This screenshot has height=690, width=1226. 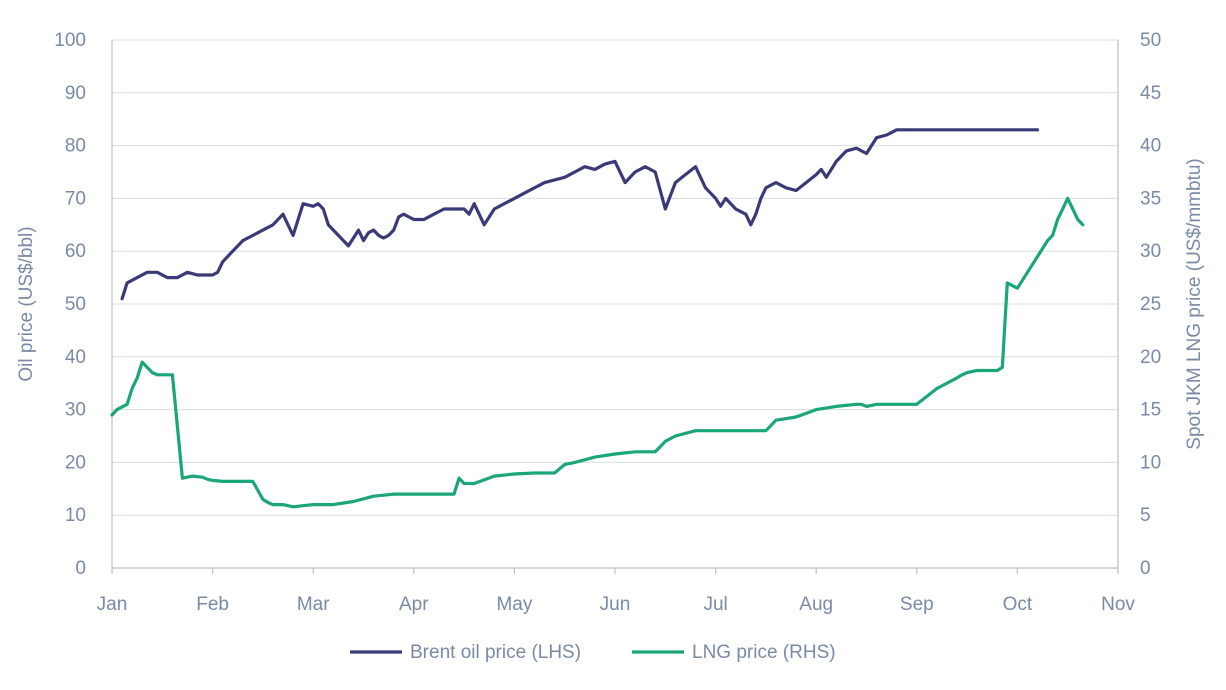 What do you see at coordinates (514, 604) in the screenshot?
I see `x-tick-label: May` at bounding box center [514, 604].